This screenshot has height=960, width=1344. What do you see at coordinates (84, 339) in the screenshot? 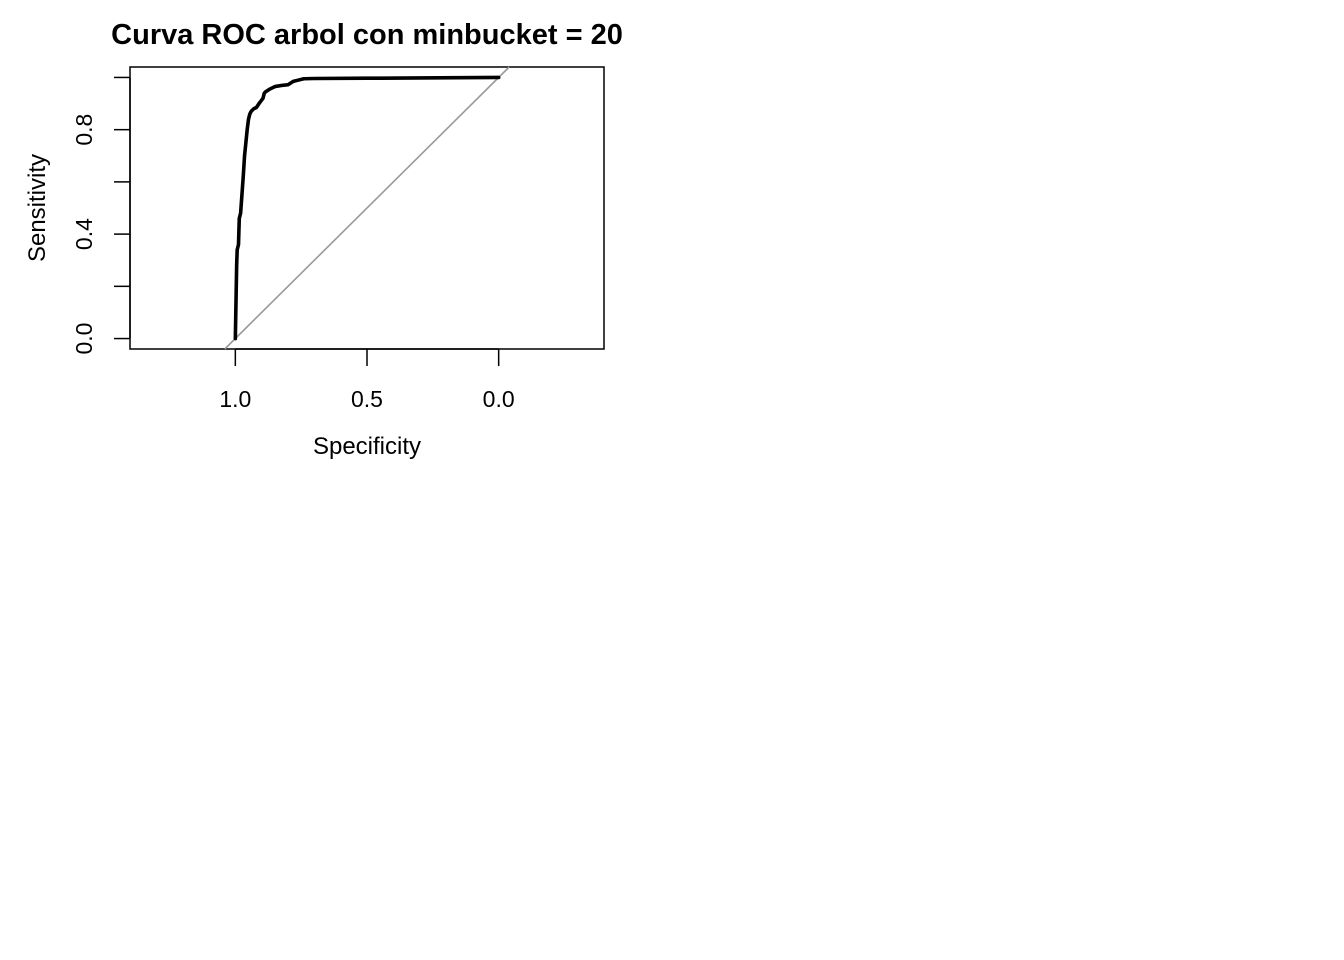
I see `y-tick-label: 0.0` at bounding box center [84, 339].